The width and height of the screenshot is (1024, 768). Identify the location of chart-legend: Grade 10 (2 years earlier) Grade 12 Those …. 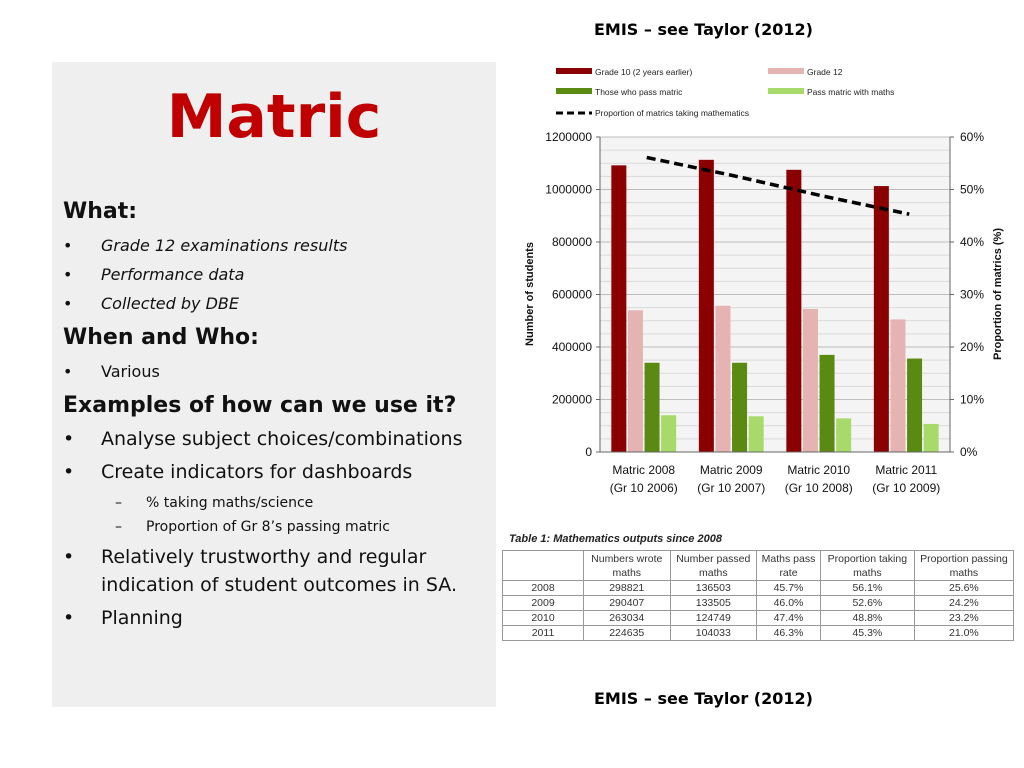
(725, 92).